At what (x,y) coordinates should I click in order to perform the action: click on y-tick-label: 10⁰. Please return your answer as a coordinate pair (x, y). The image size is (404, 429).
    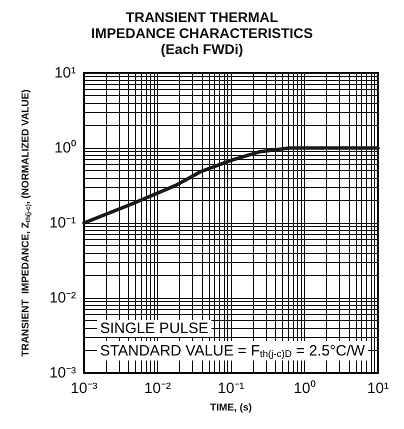
    Looking at the image, I should click on (65, 148).